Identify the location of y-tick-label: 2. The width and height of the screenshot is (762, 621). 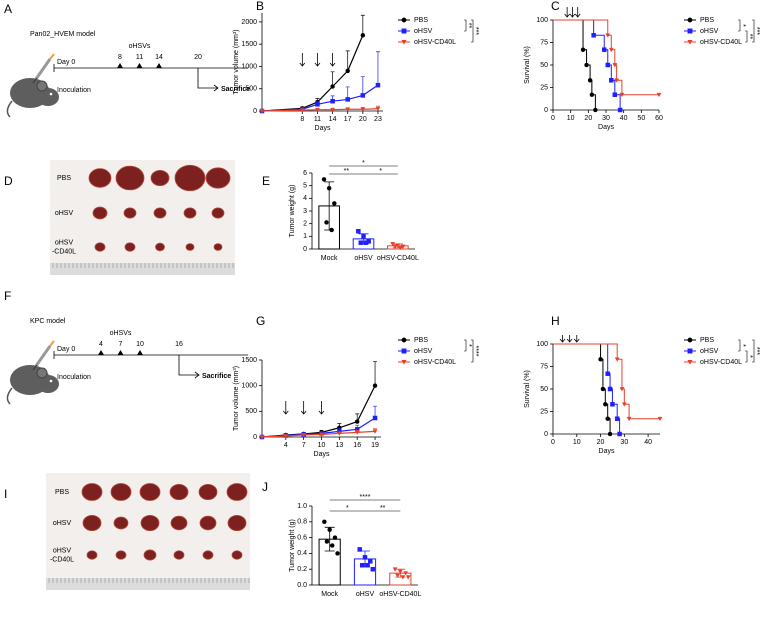
(305, 224).